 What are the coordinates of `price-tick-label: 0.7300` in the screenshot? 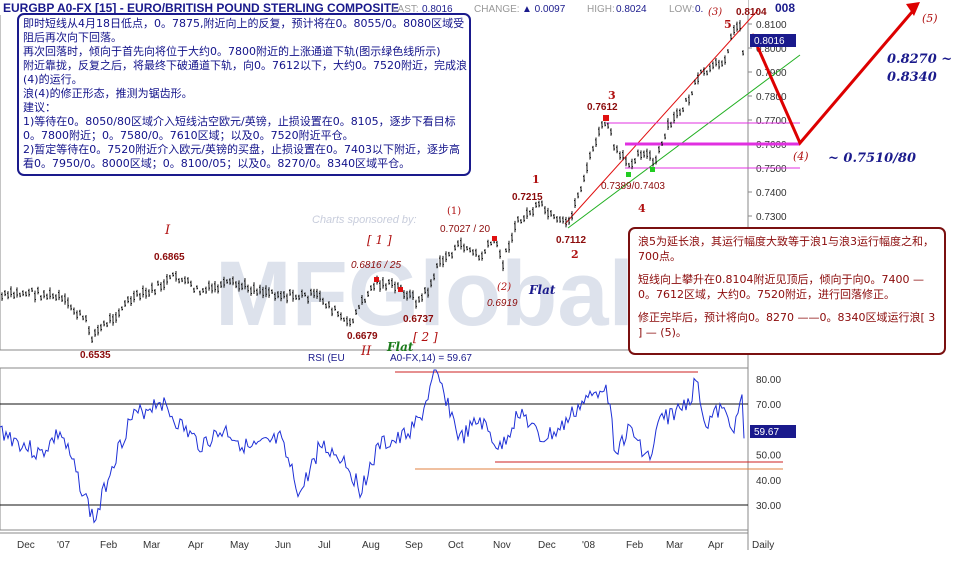 It's located at (771, 217).